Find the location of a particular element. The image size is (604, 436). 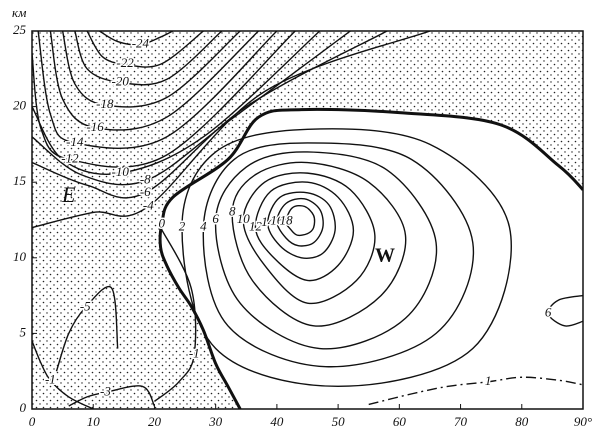

y-tick-label: 5 is located at coordinates (23, 331).